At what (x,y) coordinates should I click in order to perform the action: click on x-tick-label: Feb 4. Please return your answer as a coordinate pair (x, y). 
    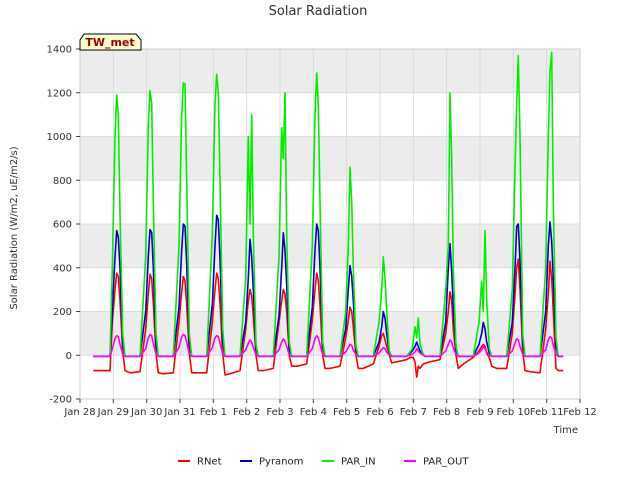
    Looking at the image, I should click on (313, 412).